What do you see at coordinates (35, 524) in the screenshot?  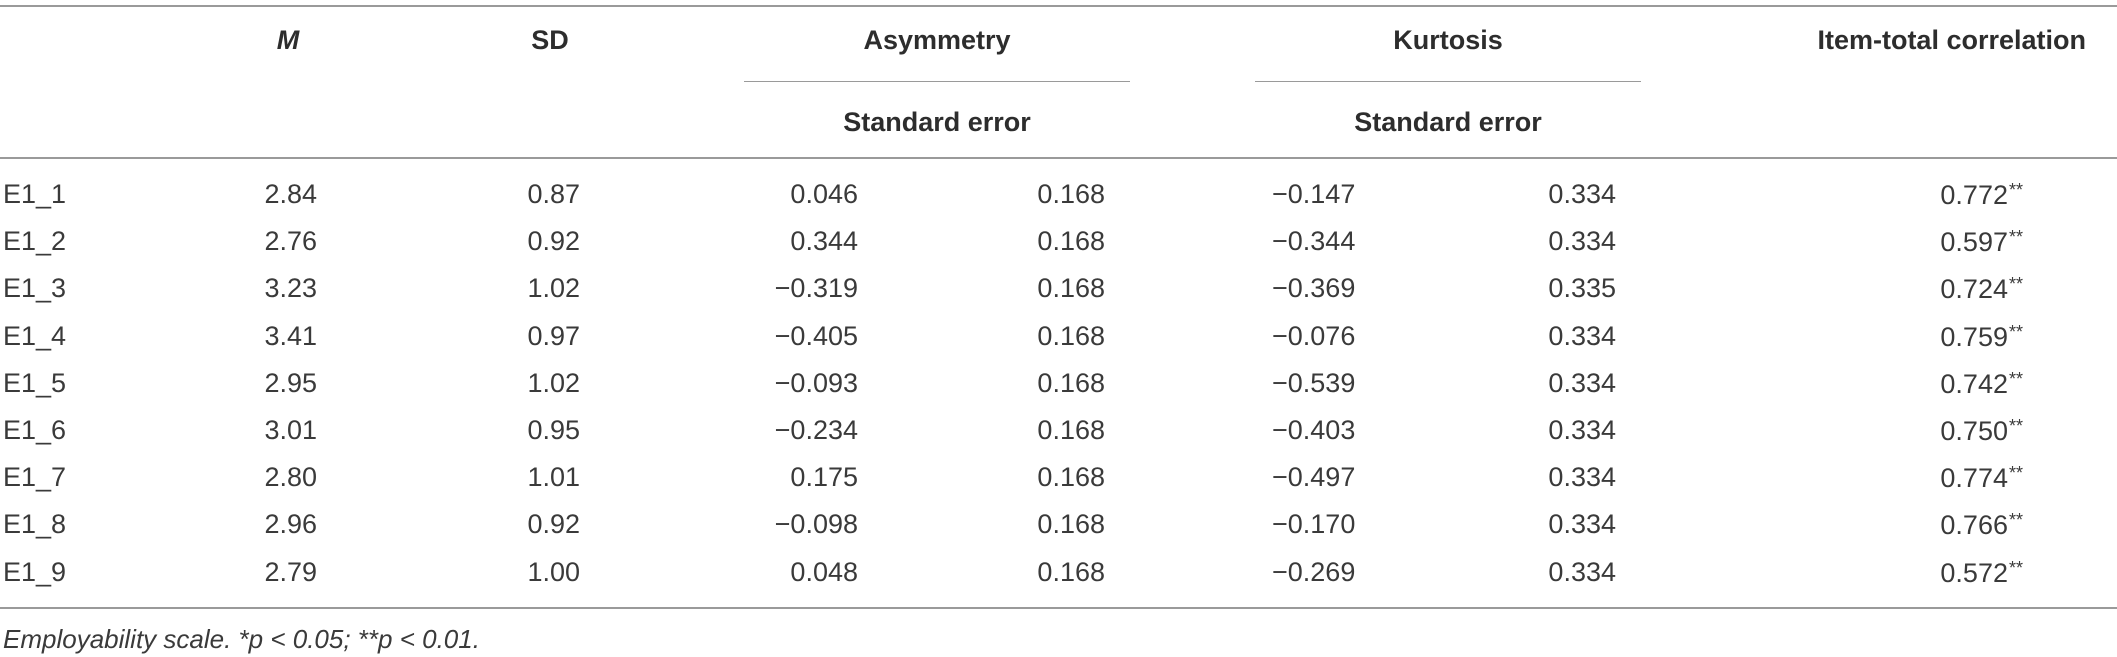 I see `cell-item: E1_8` at bounding box center [35, 524].